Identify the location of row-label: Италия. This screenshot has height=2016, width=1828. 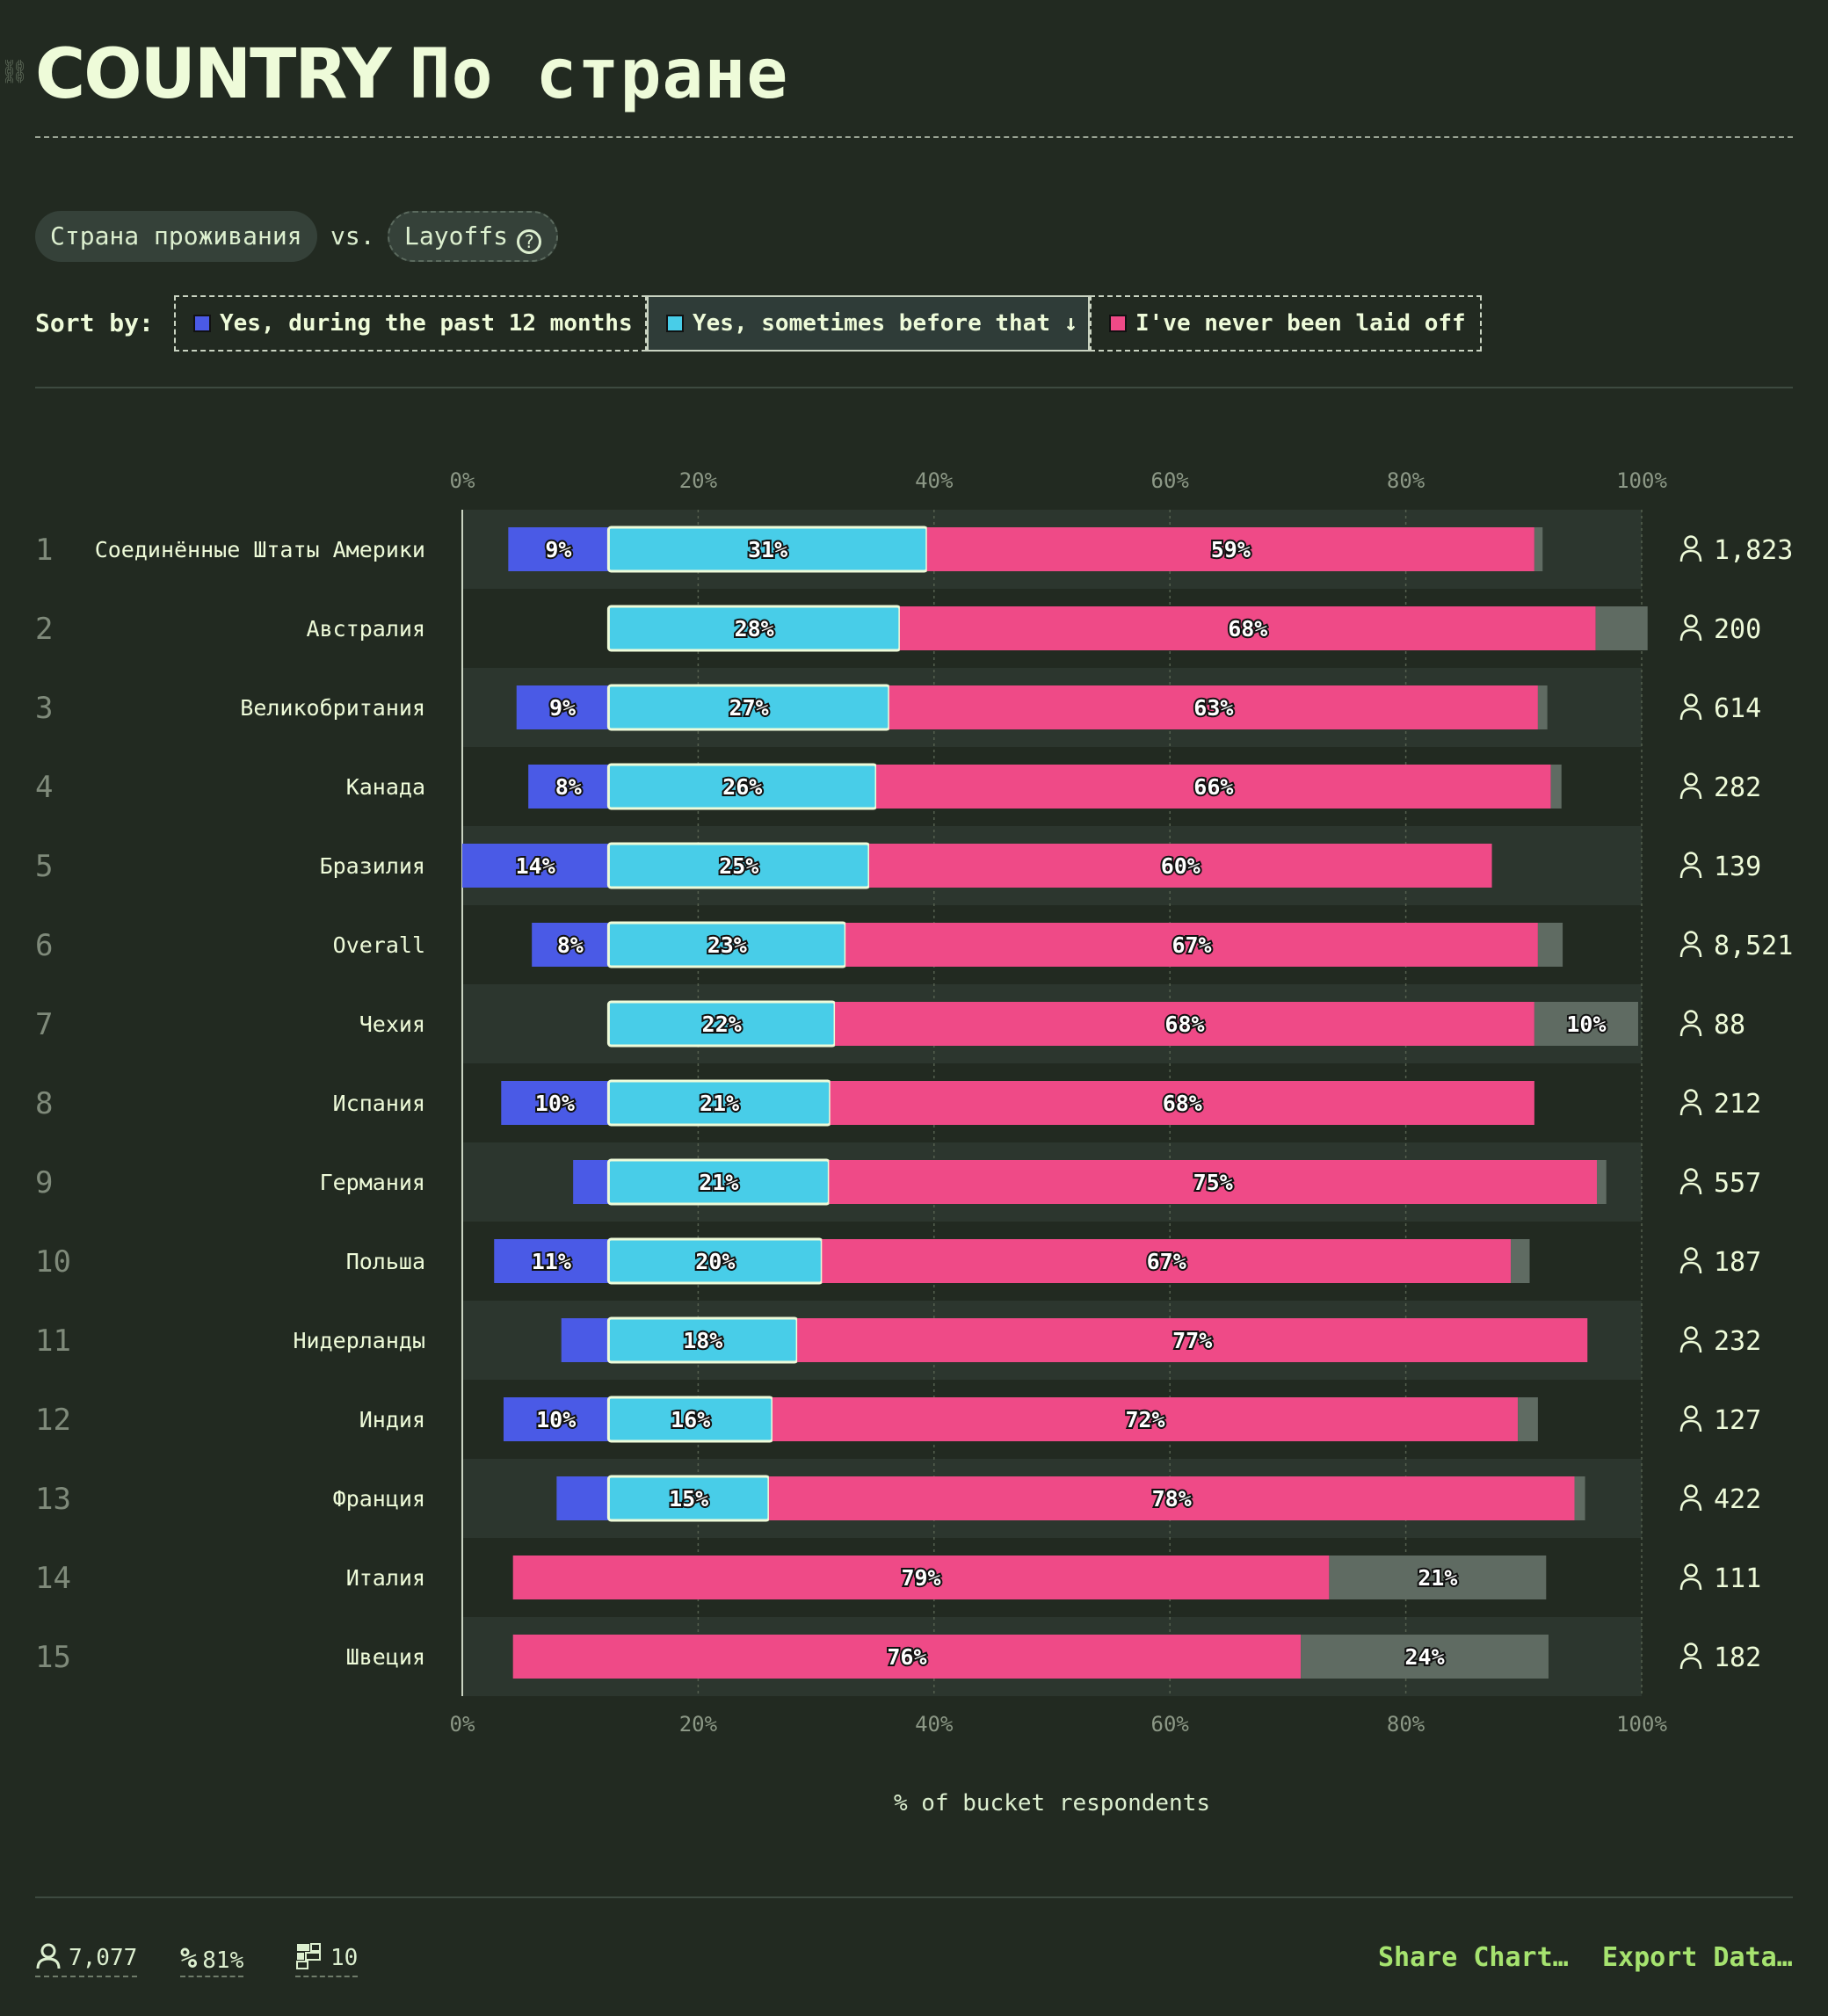
(385, 1578).